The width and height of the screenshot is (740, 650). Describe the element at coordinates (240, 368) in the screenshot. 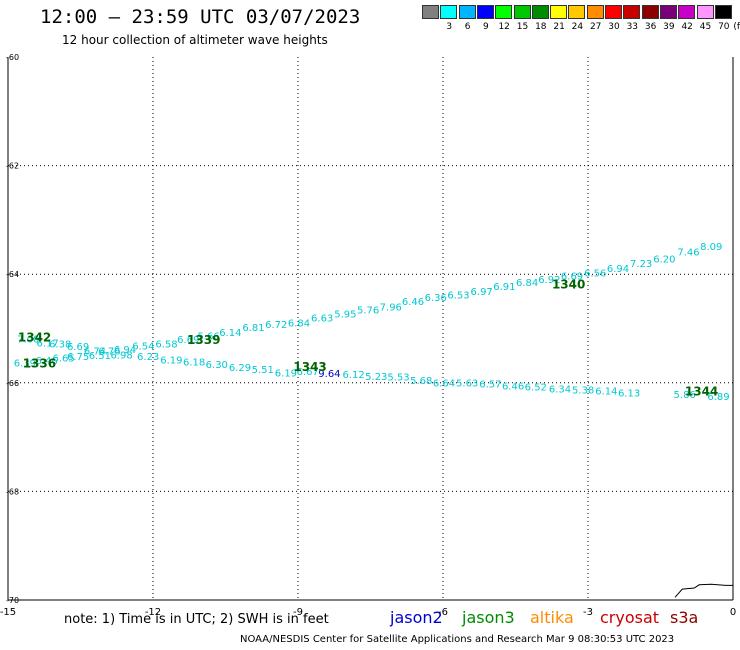

I see `lower-track-point: 6.29` at that location.